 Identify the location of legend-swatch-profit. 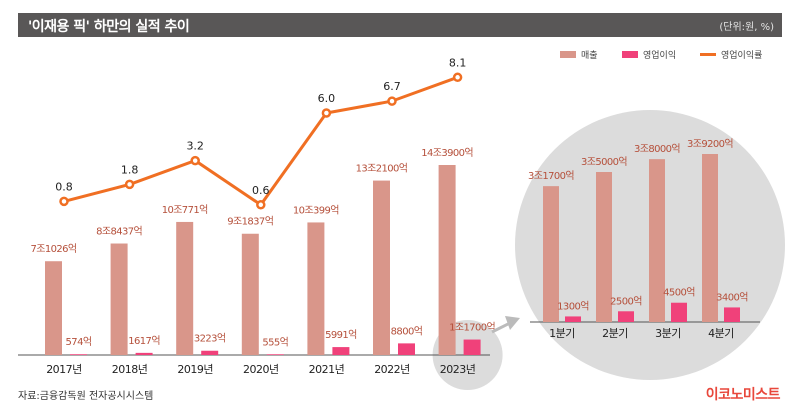
(630, 54).